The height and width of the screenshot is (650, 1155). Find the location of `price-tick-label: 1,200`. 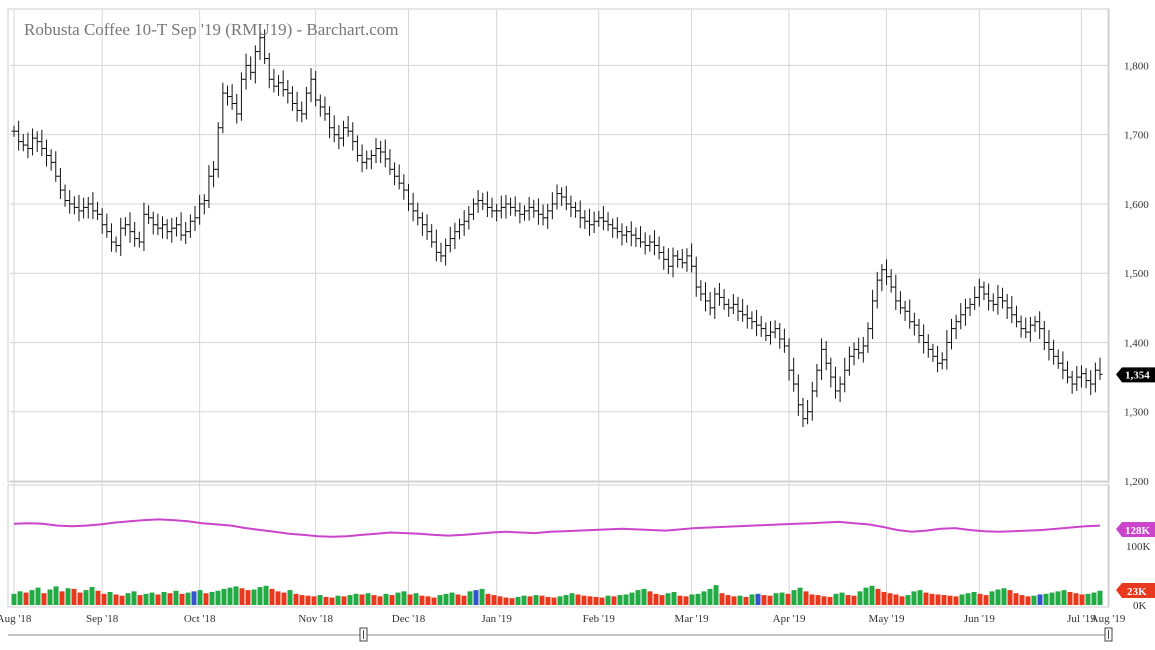

price-tick-label: 1,200 is located at coordinates (1136, 482).